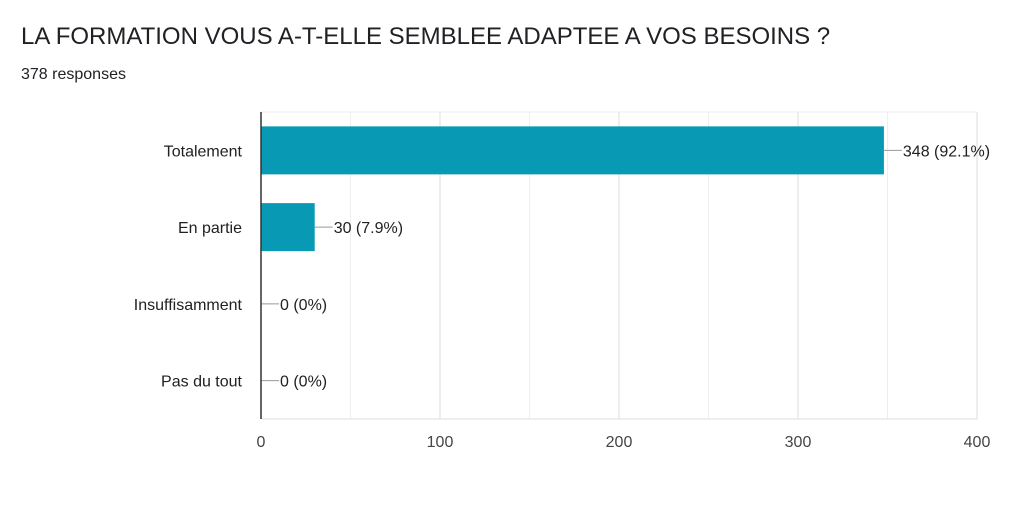 This screenshot has height=527, width=1024. Describe the element at coordinates (946, 151) in the screenshot. I see `data-label: 348 (92.1%)` at that location.